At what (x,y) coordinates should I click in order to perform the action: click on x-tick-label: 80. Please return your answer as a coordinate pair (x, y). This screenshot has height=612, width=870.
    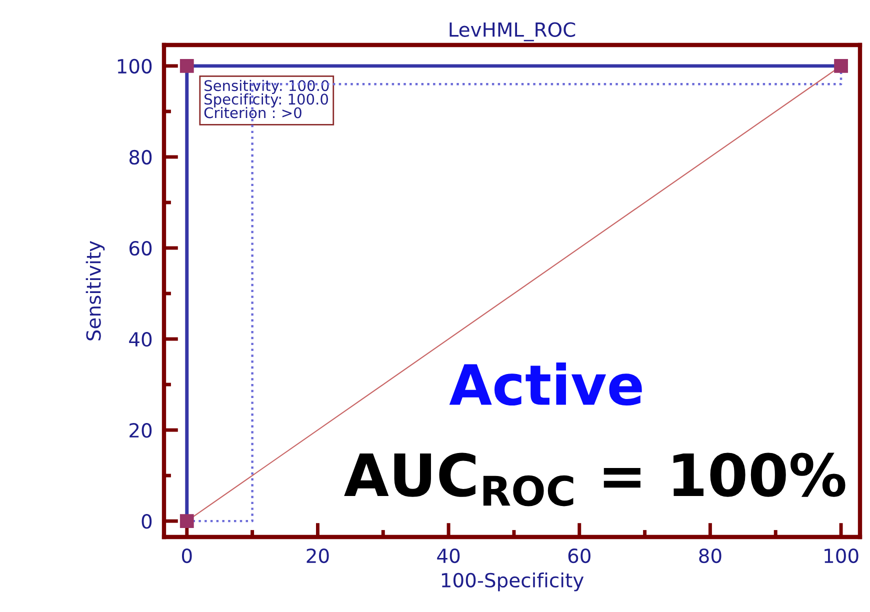
    Looking at the image, I should click on (710, 556).